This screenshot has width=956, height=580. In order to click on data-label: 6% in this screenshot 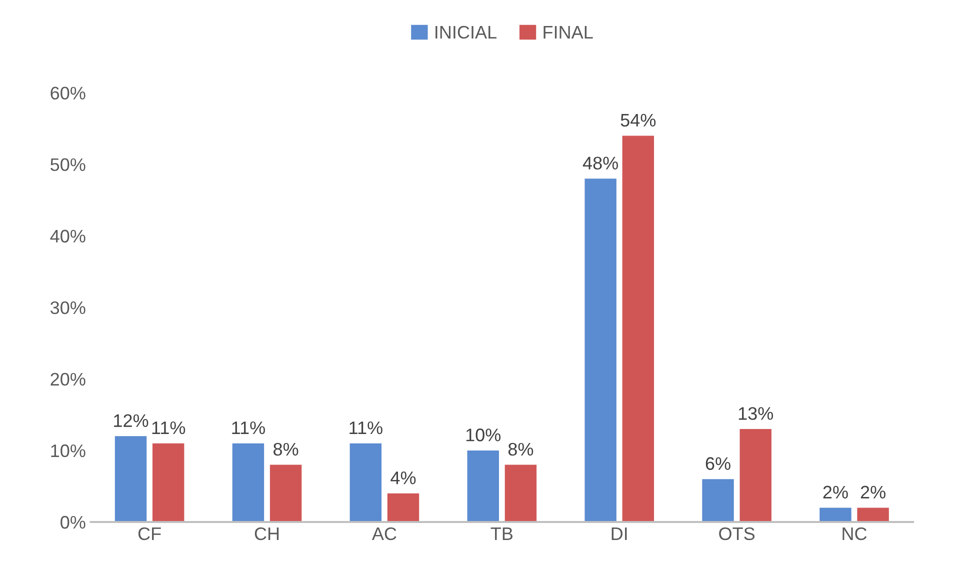, I will do `click(718, 463)`.